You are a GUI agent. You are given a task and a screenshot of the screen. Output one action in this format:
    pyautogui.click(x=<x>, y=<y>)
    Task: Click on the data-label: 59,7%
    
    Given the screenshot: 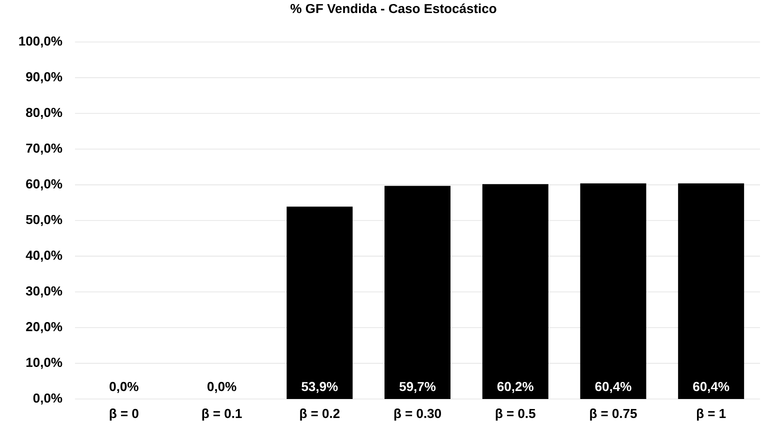 What is the action you would take?
    pyautogui.click(x=417, y=388)
    